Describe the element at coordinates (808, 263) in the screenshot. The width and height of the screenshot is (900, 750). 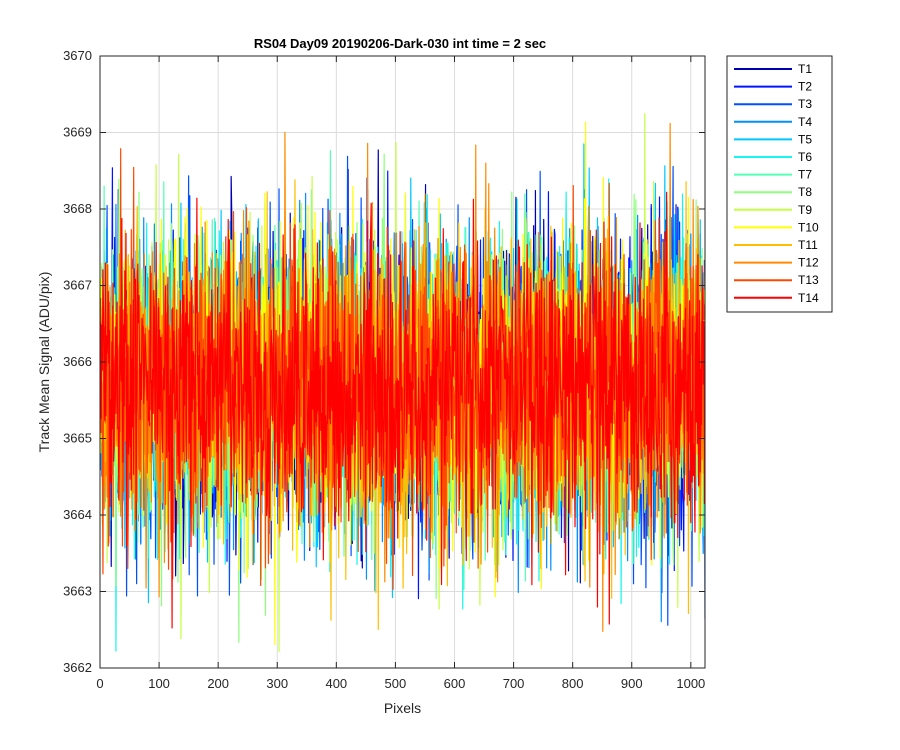
I see `legend-label-t12: T12` at that location.